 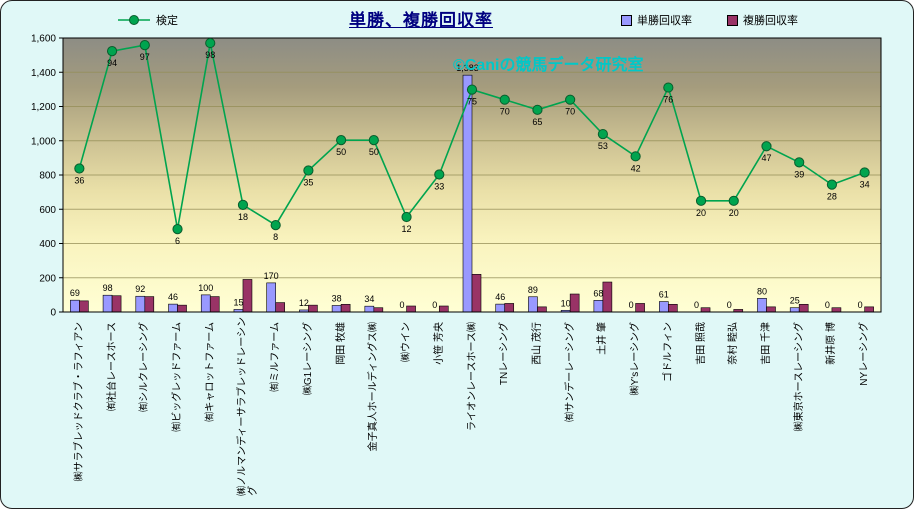 What do you see at coordinates (177, 241) in the screenshot?
I see `kentei-point-label: 6` at bounding box center [177, 241].